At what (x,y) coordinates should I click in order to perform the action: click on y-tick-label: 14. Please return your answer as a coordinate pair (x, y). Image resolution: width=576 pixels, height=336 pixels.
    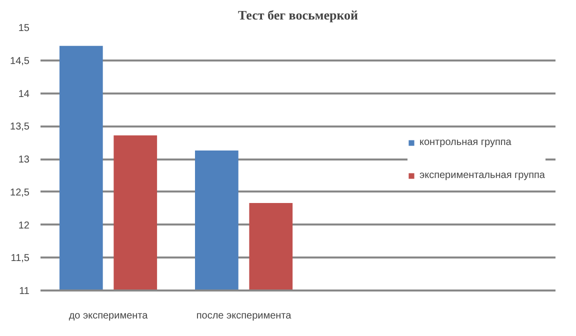
    Looking at the image, I should click on (24, 94).